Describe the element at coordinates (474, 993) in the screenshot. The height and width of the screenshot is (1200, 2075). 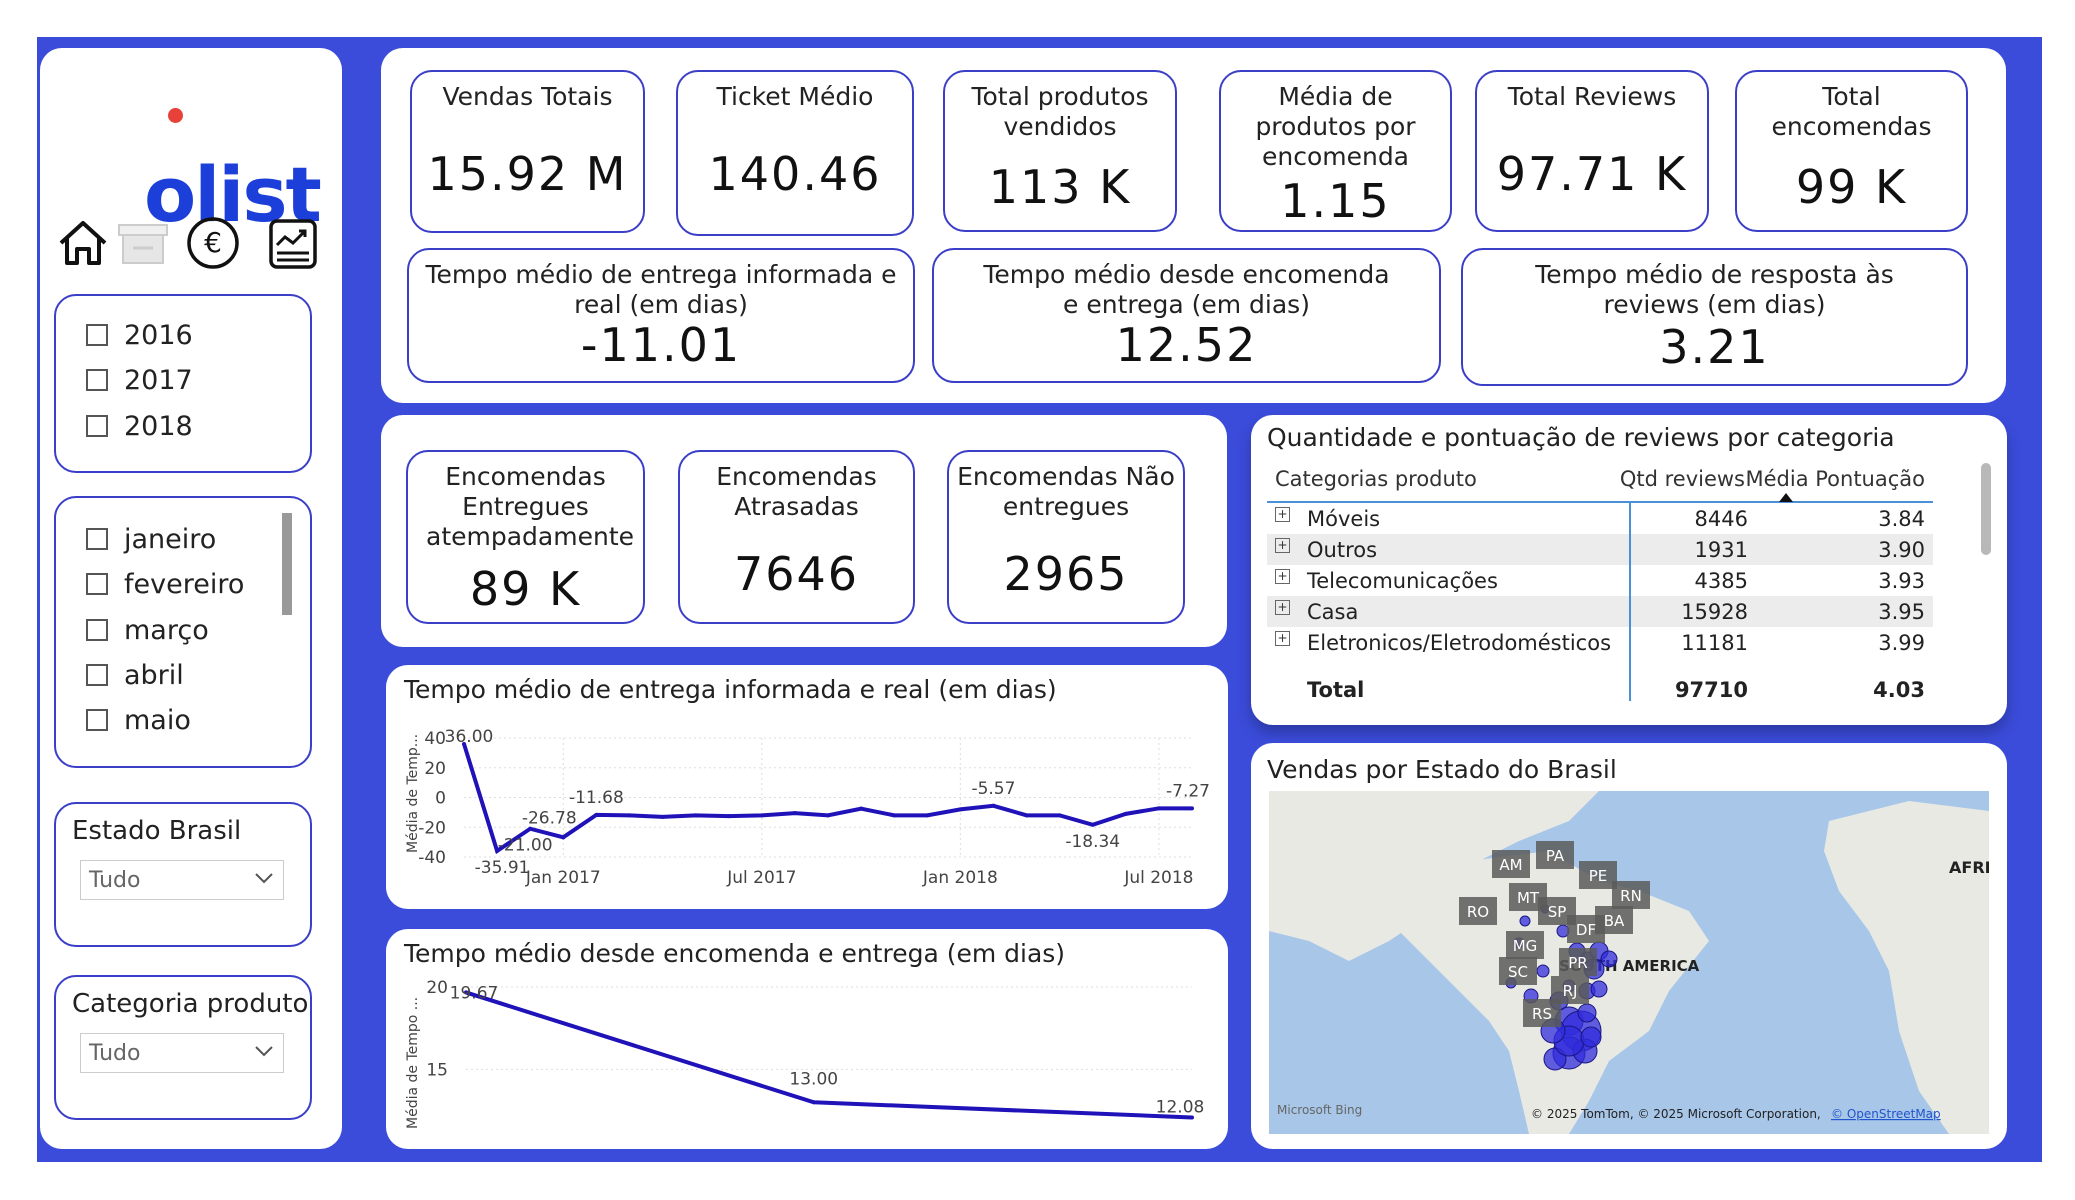
I see `data-label: 19.67` at that location.